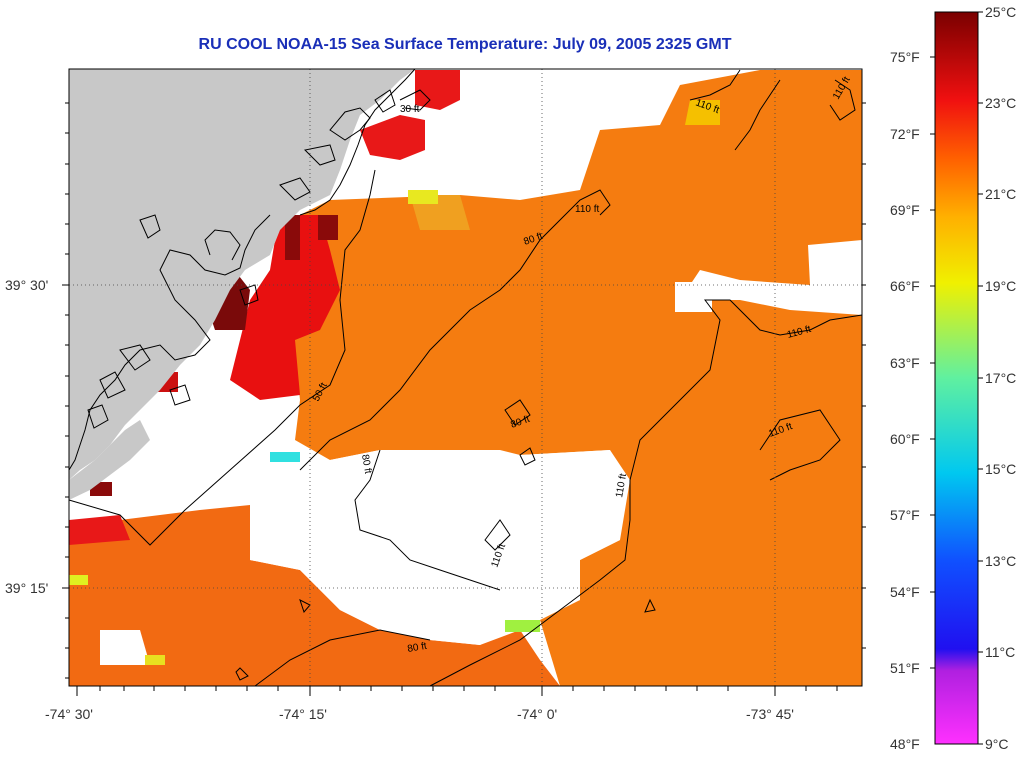 The width and height of the screenshot is (1024, 761). Describe the element at coordinates (303, 714) in the screenshot. I see `lon-label: -74° 15'` at that location.